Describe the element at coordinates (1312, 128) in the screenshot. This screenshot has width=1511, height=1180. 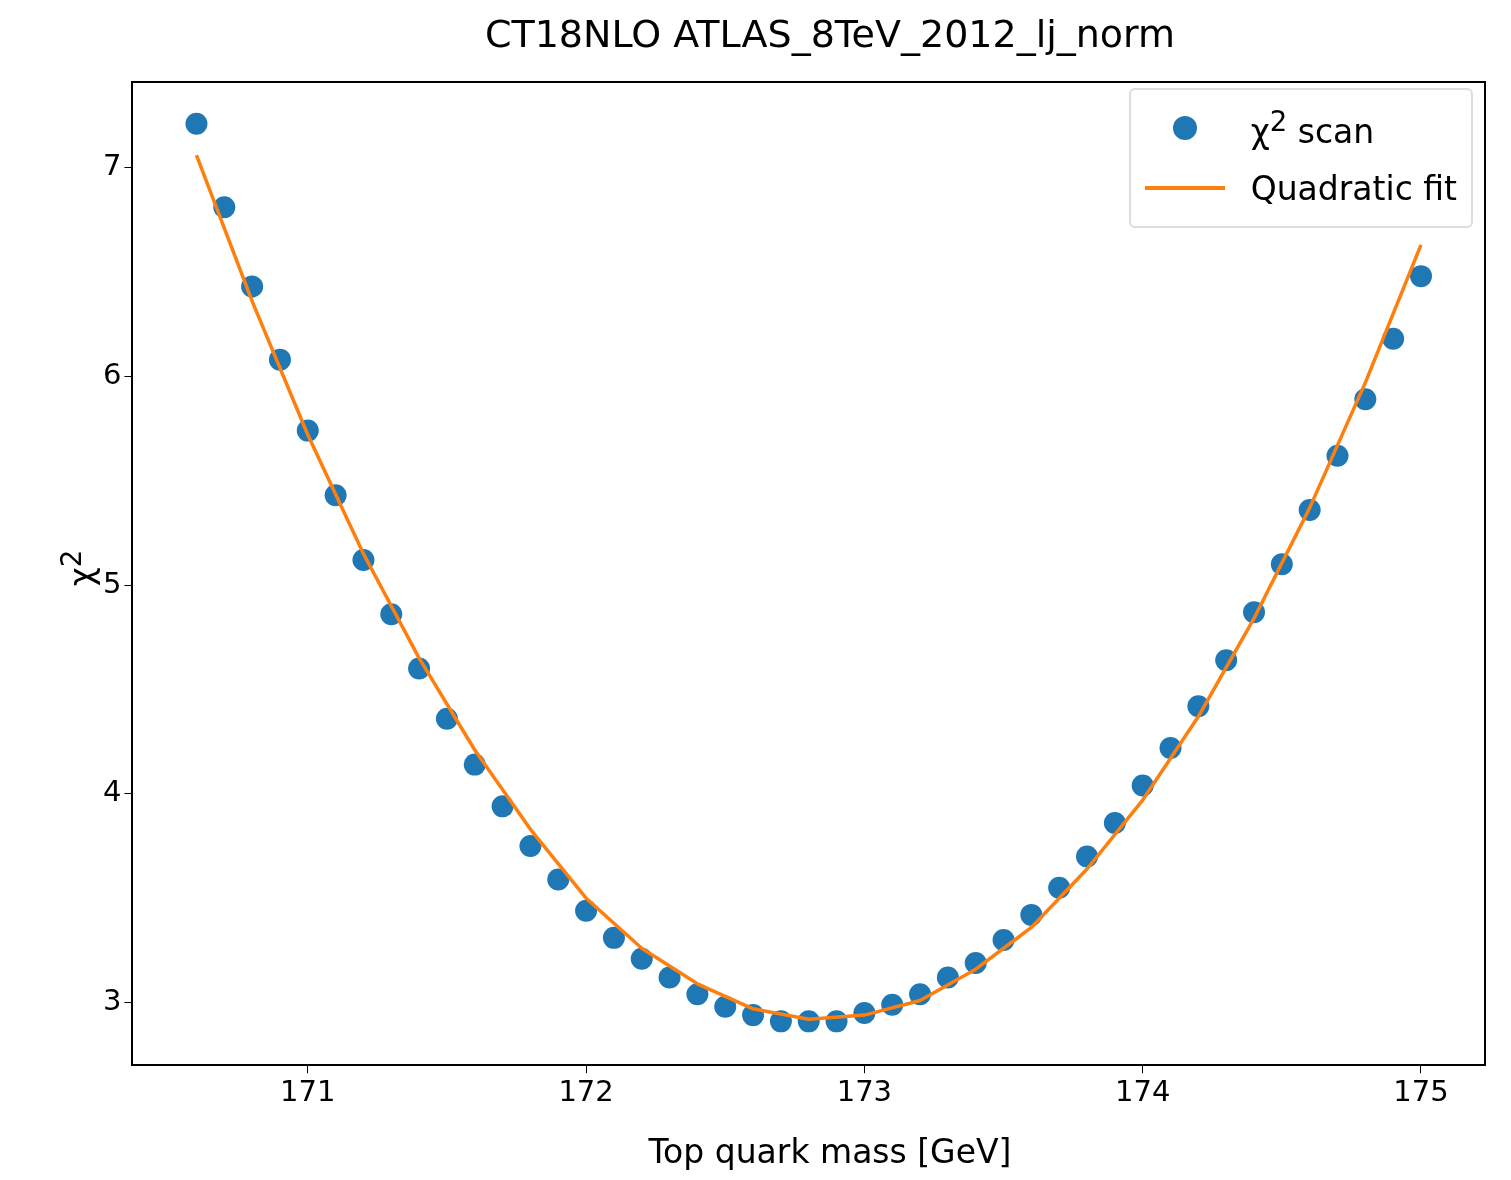
I see `legend-label: χ$^{2}$ scan` at that location.